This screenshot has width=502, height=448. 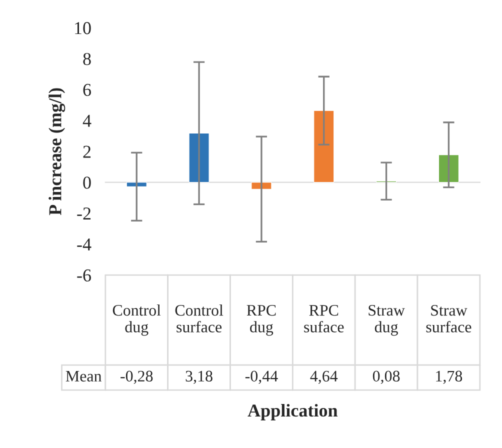 I want to click on data-label: -0,44, so click(x=261, y=377).